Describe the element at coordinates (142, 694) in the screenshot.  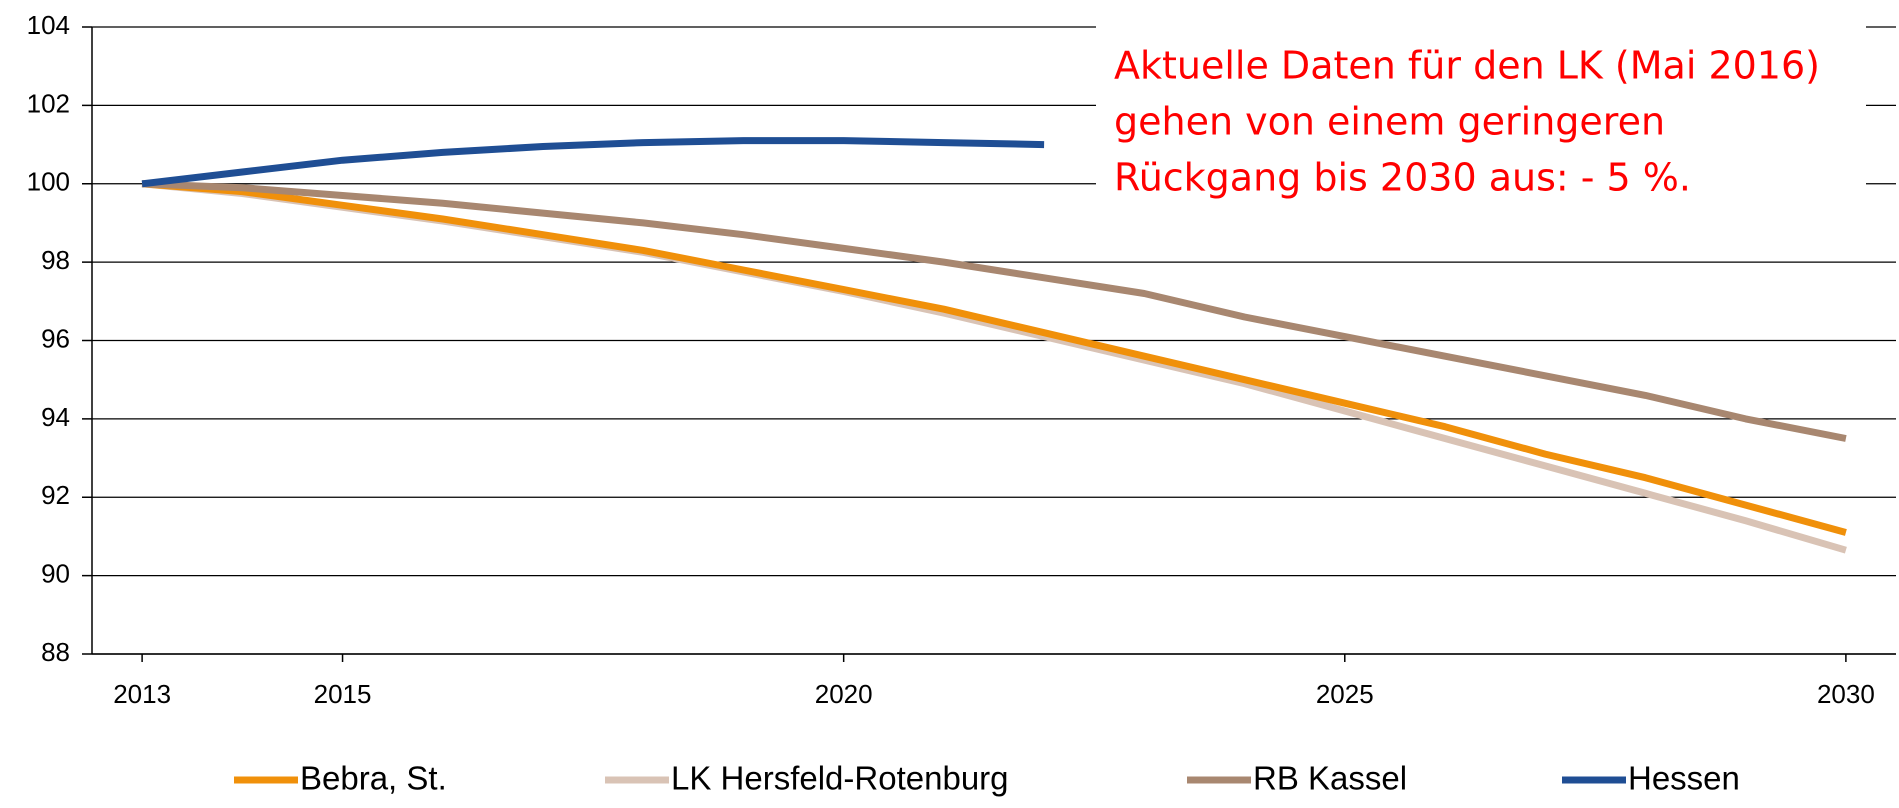
I see `x-tick-label: 2013` at that location.